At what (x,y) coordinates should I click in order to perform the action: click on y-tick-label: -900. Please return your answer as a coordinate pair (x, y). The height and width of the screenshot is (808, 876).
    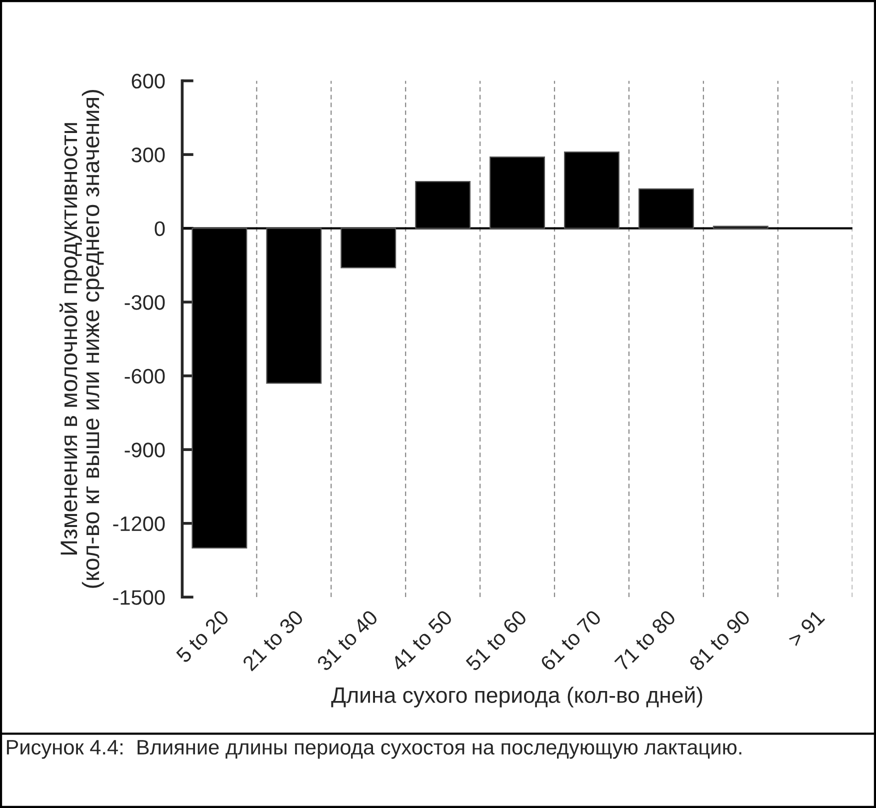
    Looking at the image, I should click on (144, 450).